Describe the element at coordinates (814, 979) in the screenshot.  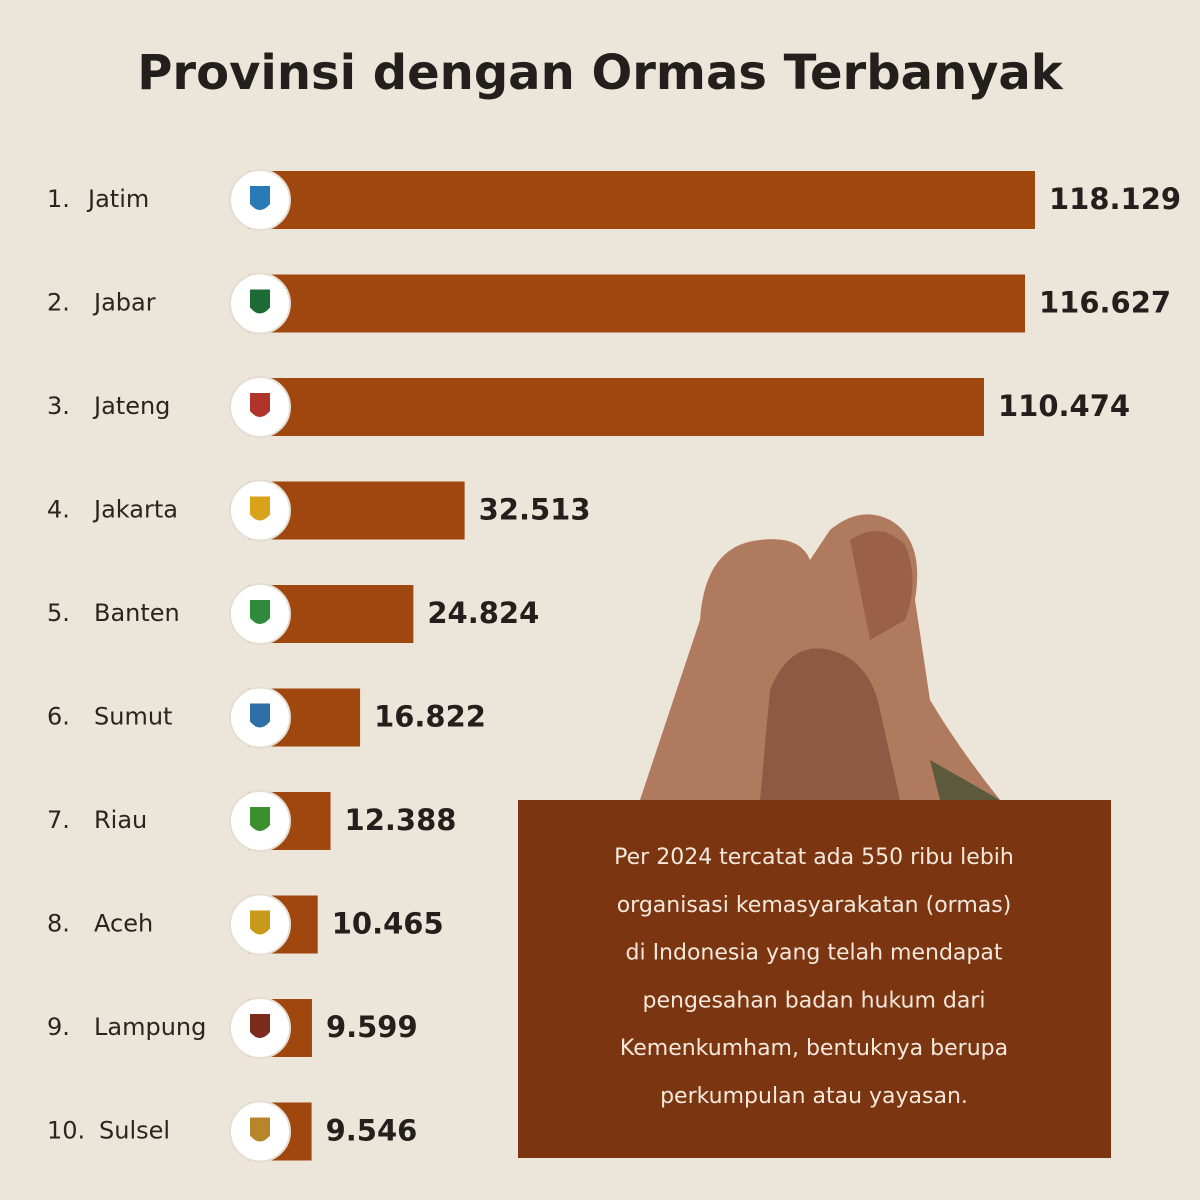
I see `note-box` at that location.